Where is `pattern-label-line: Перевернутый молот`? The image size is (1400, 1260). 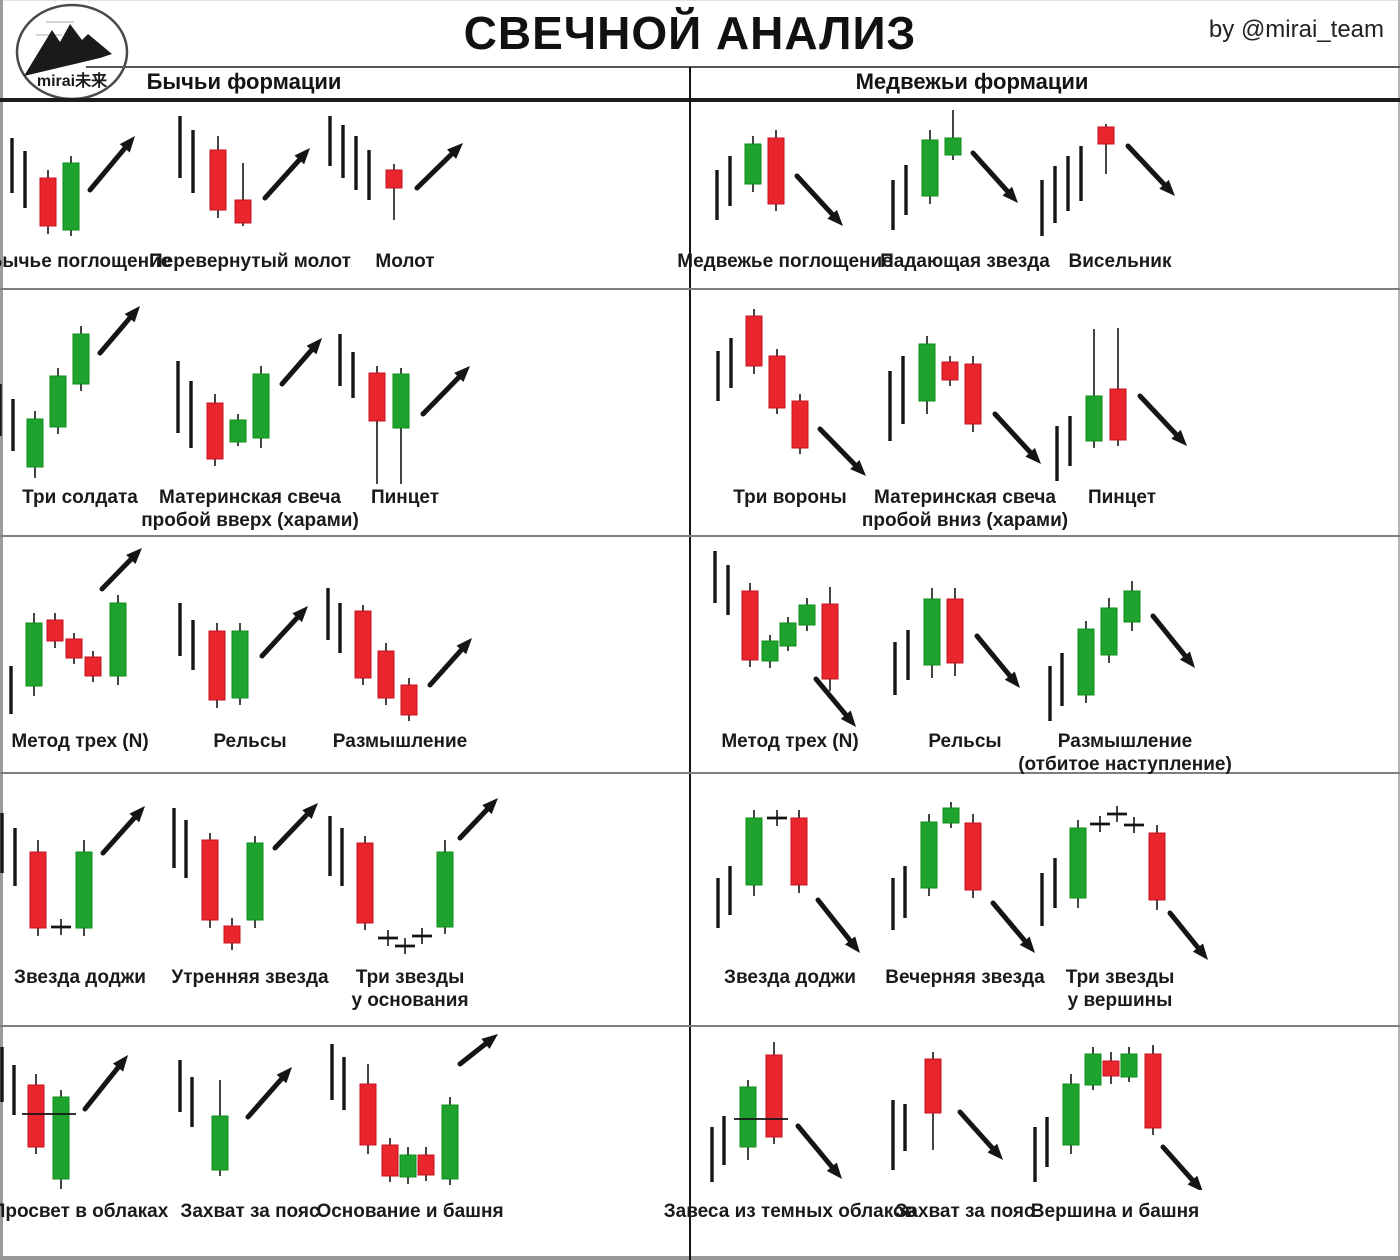
pattern-label-line: Перевернутый молот is located at coordinates (250, 261).